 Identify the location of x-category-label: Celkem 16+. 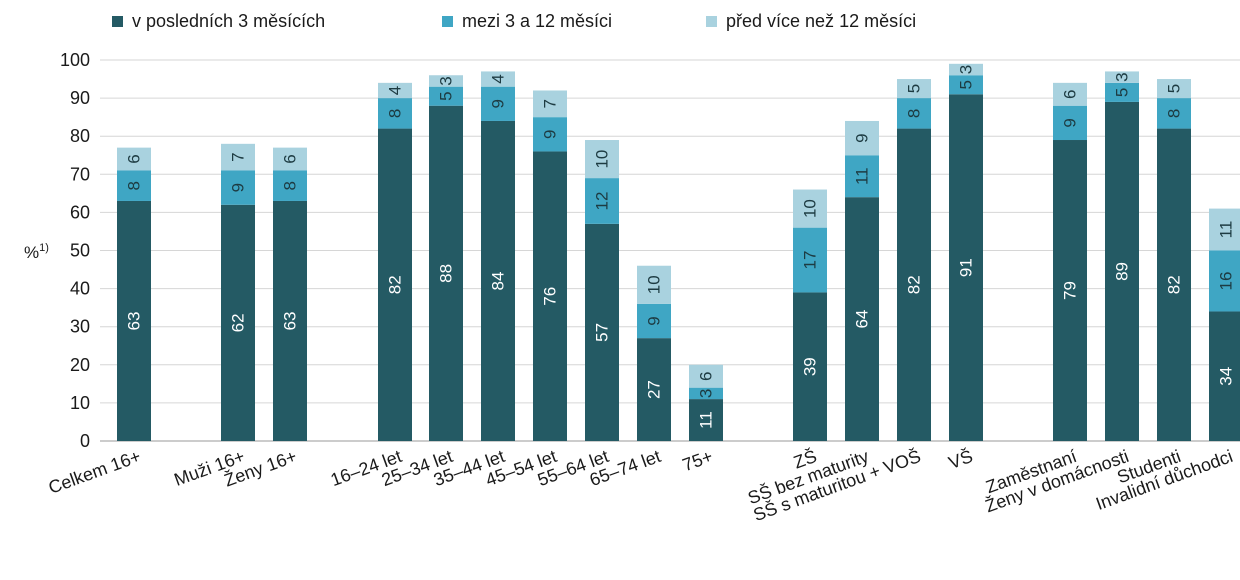
(95, 472).